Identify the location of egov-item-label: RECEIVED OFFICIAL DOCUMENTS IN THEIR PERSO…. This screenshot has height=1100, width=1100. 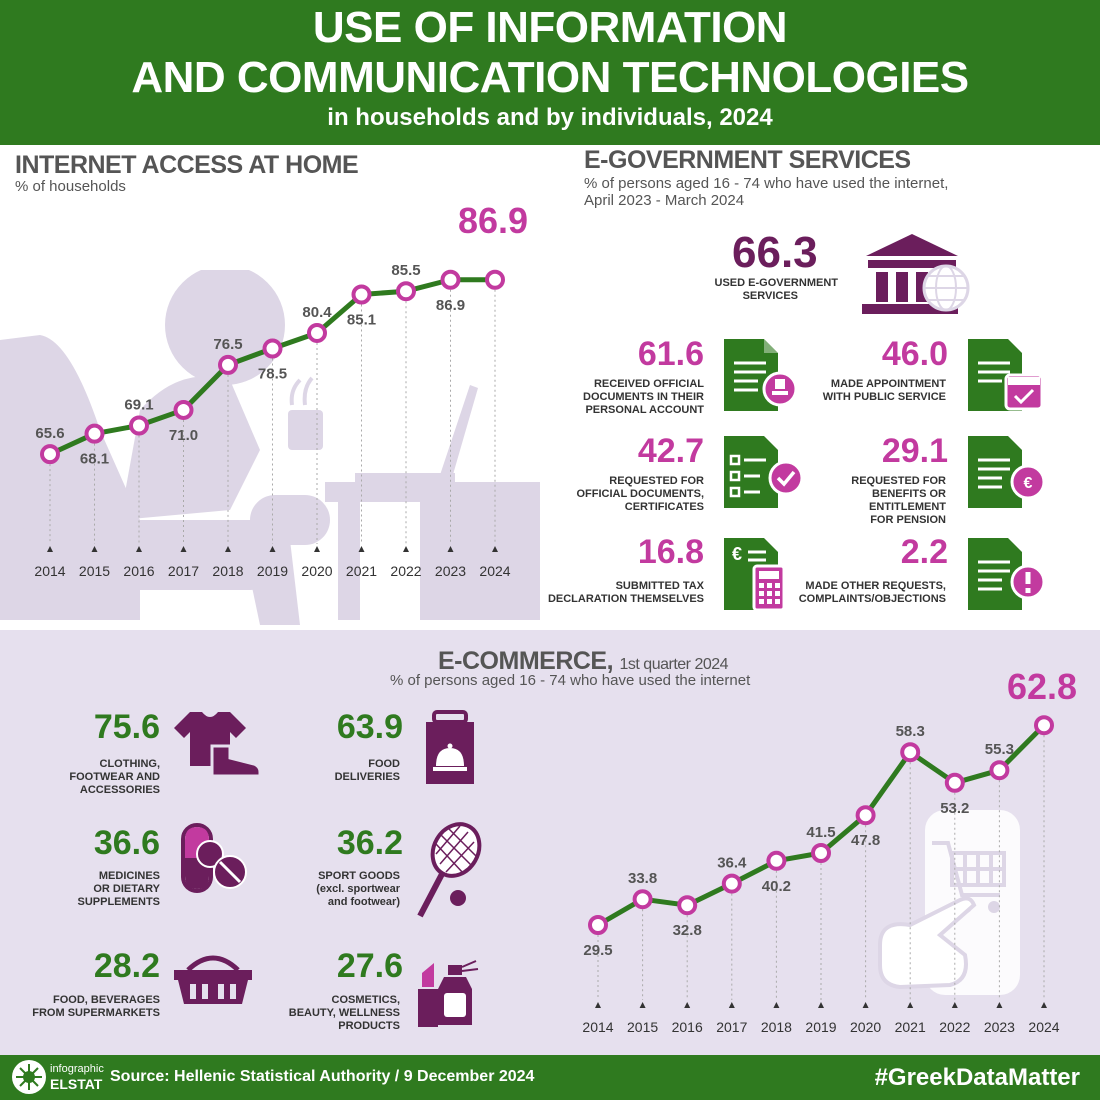
(643, 397).